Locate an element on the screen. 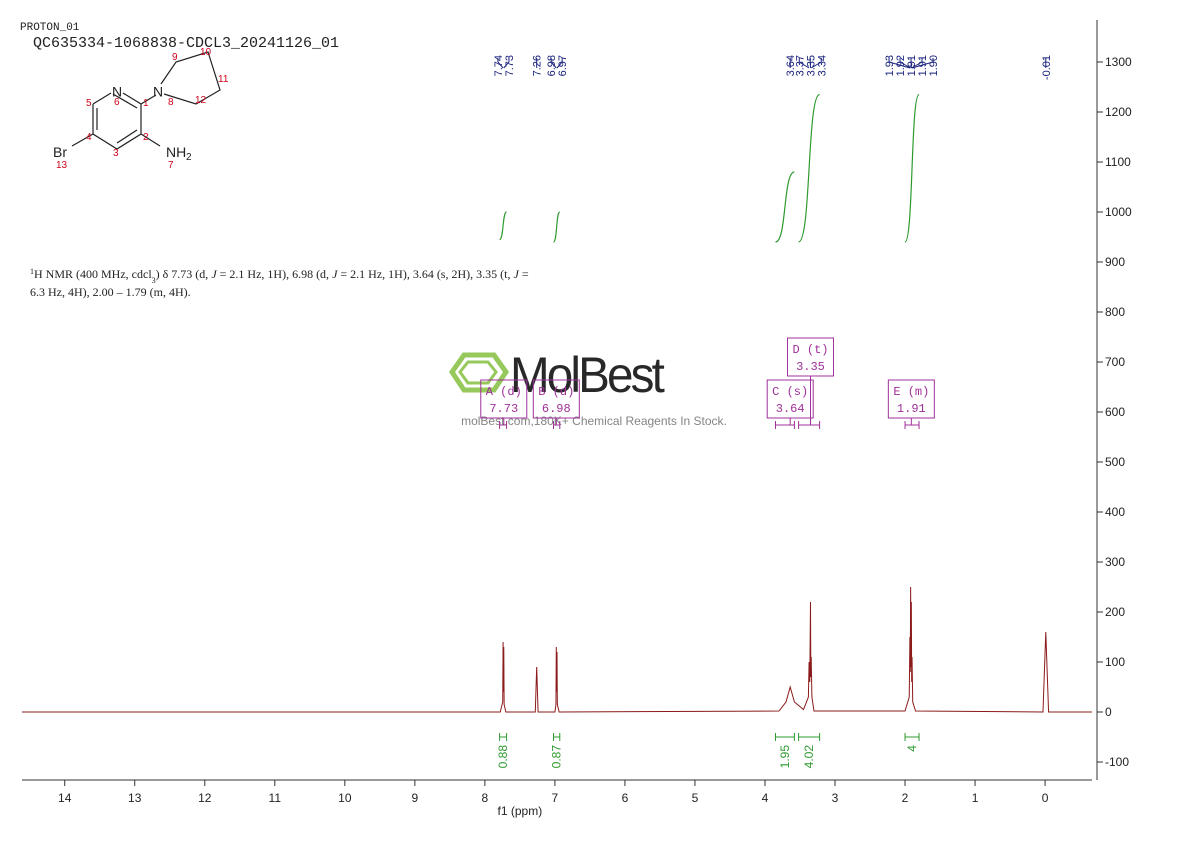 The height and width of the screenshot is (841, 1190). description-part: H NMR (400 MHz, cdcl is located at coordinates (93, 274).